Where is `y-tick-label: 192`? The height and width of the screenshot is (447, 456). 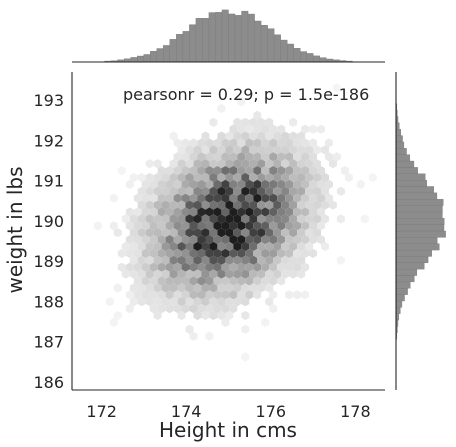 y-tick-label: 192 is located at coordinates (48, 140).